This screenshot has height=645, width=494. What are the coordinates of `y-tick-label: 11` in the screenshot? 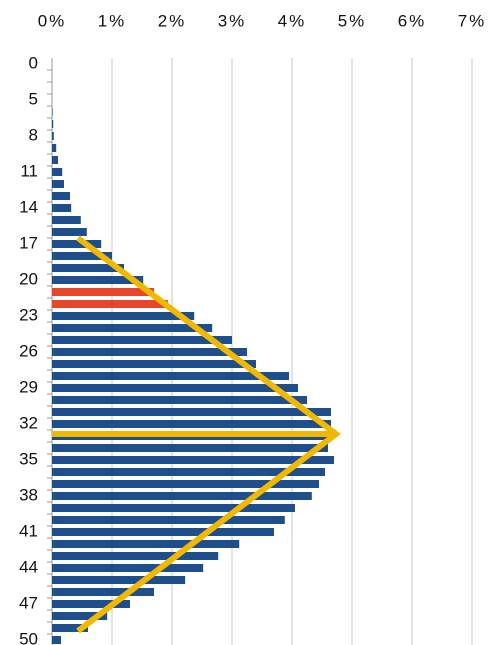 It's located at (29, 170).